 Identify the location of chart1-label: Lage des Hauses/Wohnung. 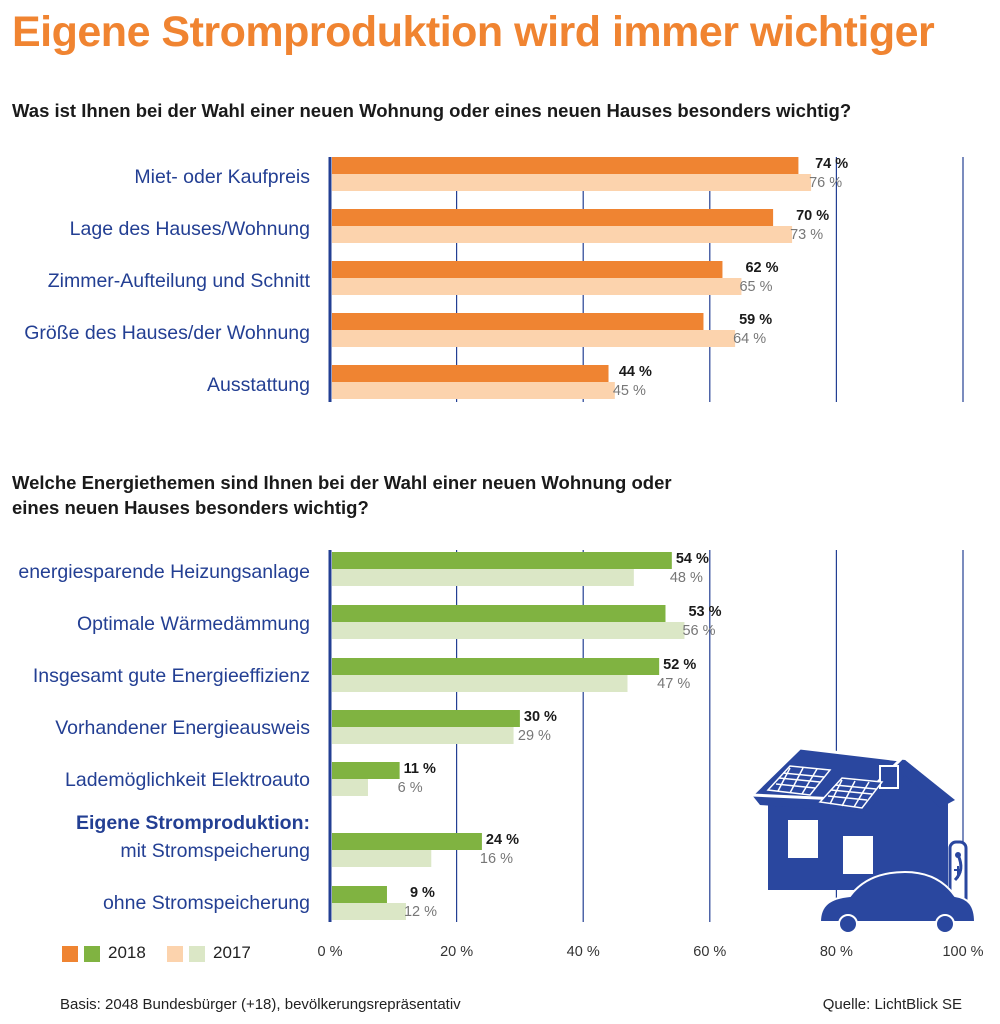
(189, 229).